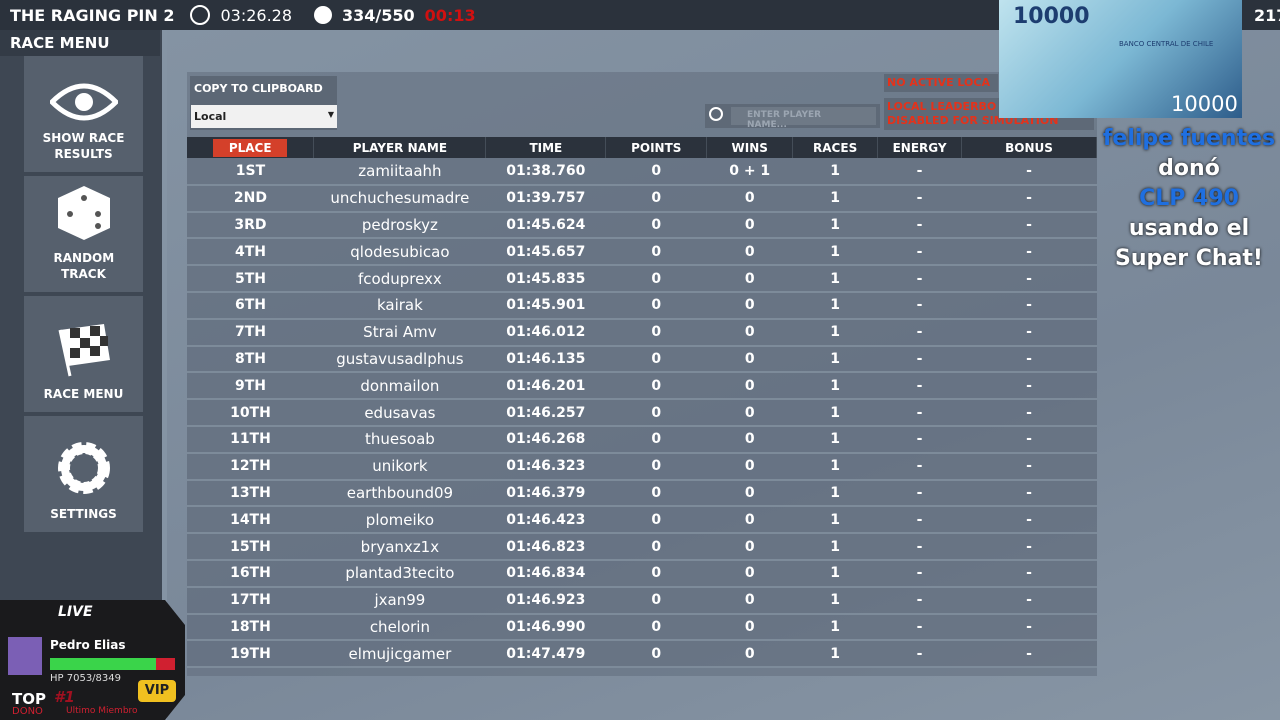 The width and height of the screenshot is (1280, 720). Describe the element at coordinates (250, 439) in the screenshot. I see `cell: 11TH` at that location.